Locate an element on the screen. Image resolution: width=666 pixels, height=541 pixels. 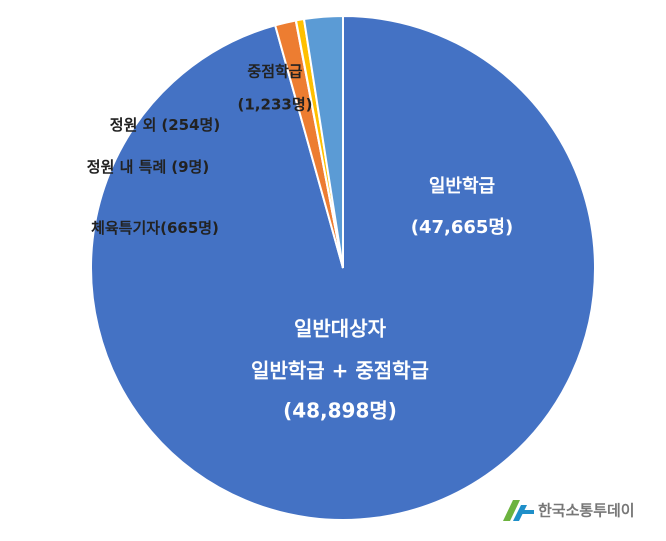
category-label: 체육특기자 is located at coordinates (125, 228).